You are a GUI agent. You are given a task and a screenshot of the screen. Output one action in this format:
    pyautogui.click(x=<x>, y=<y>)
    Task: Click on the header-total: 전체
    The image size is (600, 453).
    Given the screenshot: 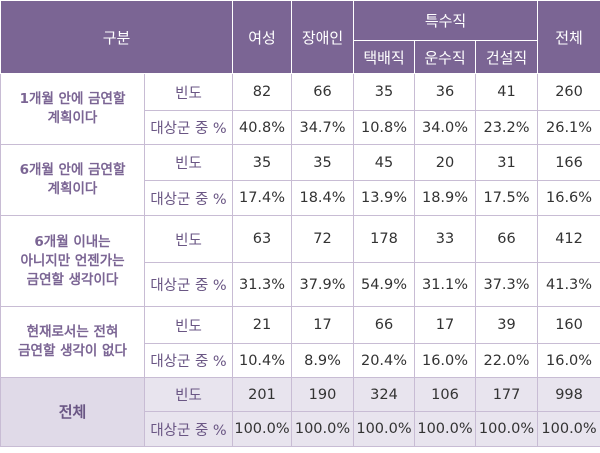 What is the action you would take?
    pyautogui.click(x=568, y=37)
    